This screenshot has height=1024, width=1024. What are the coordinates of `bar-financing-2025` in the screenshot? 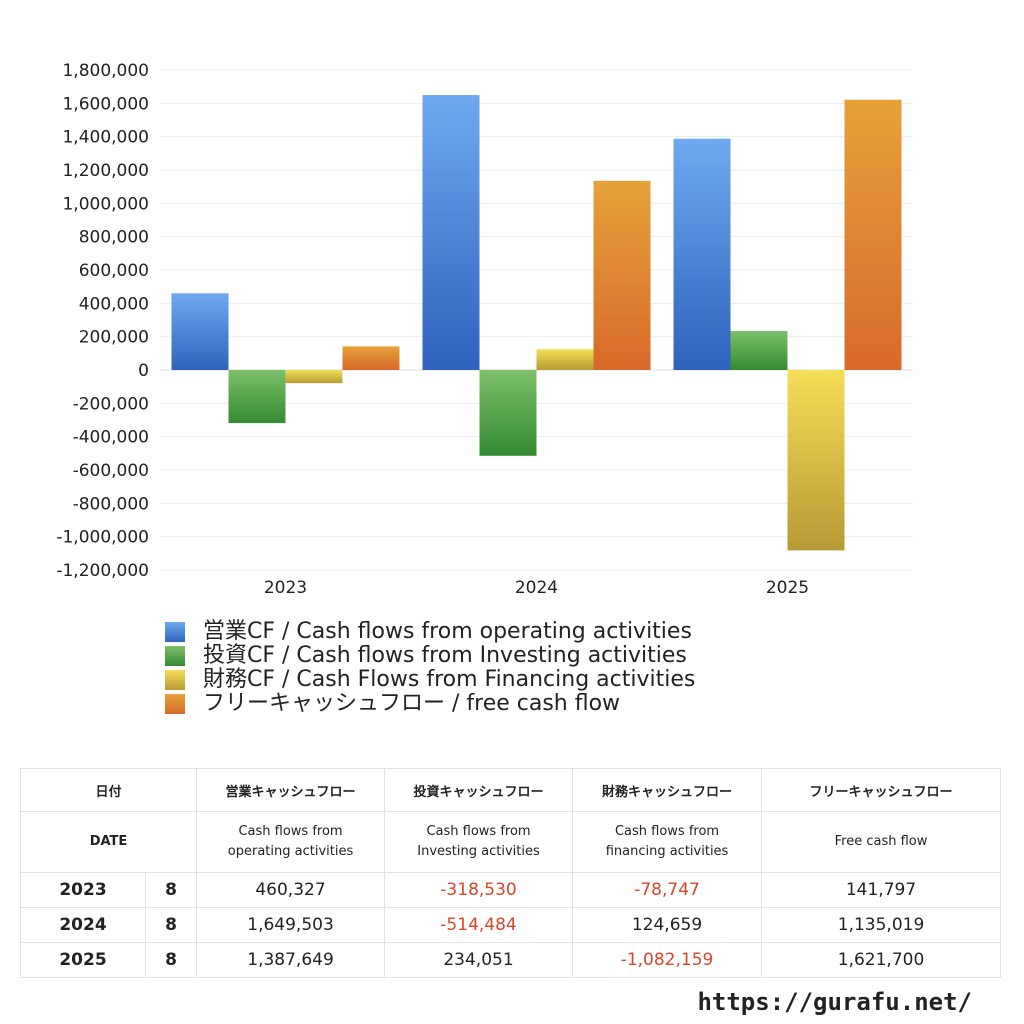 It's located at (816, 460).